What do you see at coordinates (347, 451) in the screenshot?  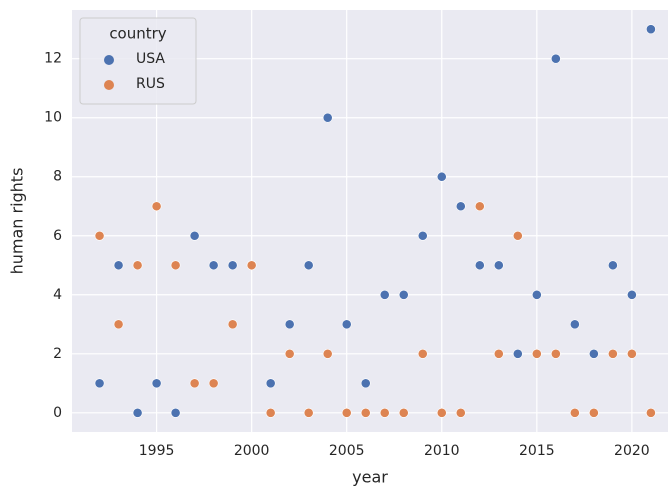 I see `x-tick-label: 2005` at bounding box center [347, 451].